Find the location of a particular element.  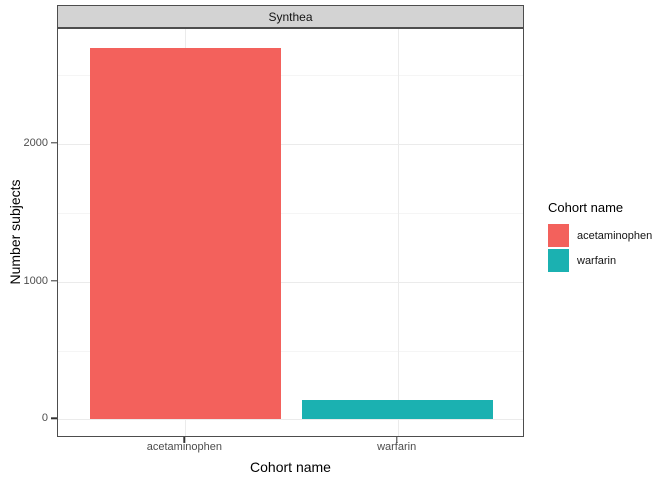

facet-strip: Synthea is located at coordinates (290, 16).